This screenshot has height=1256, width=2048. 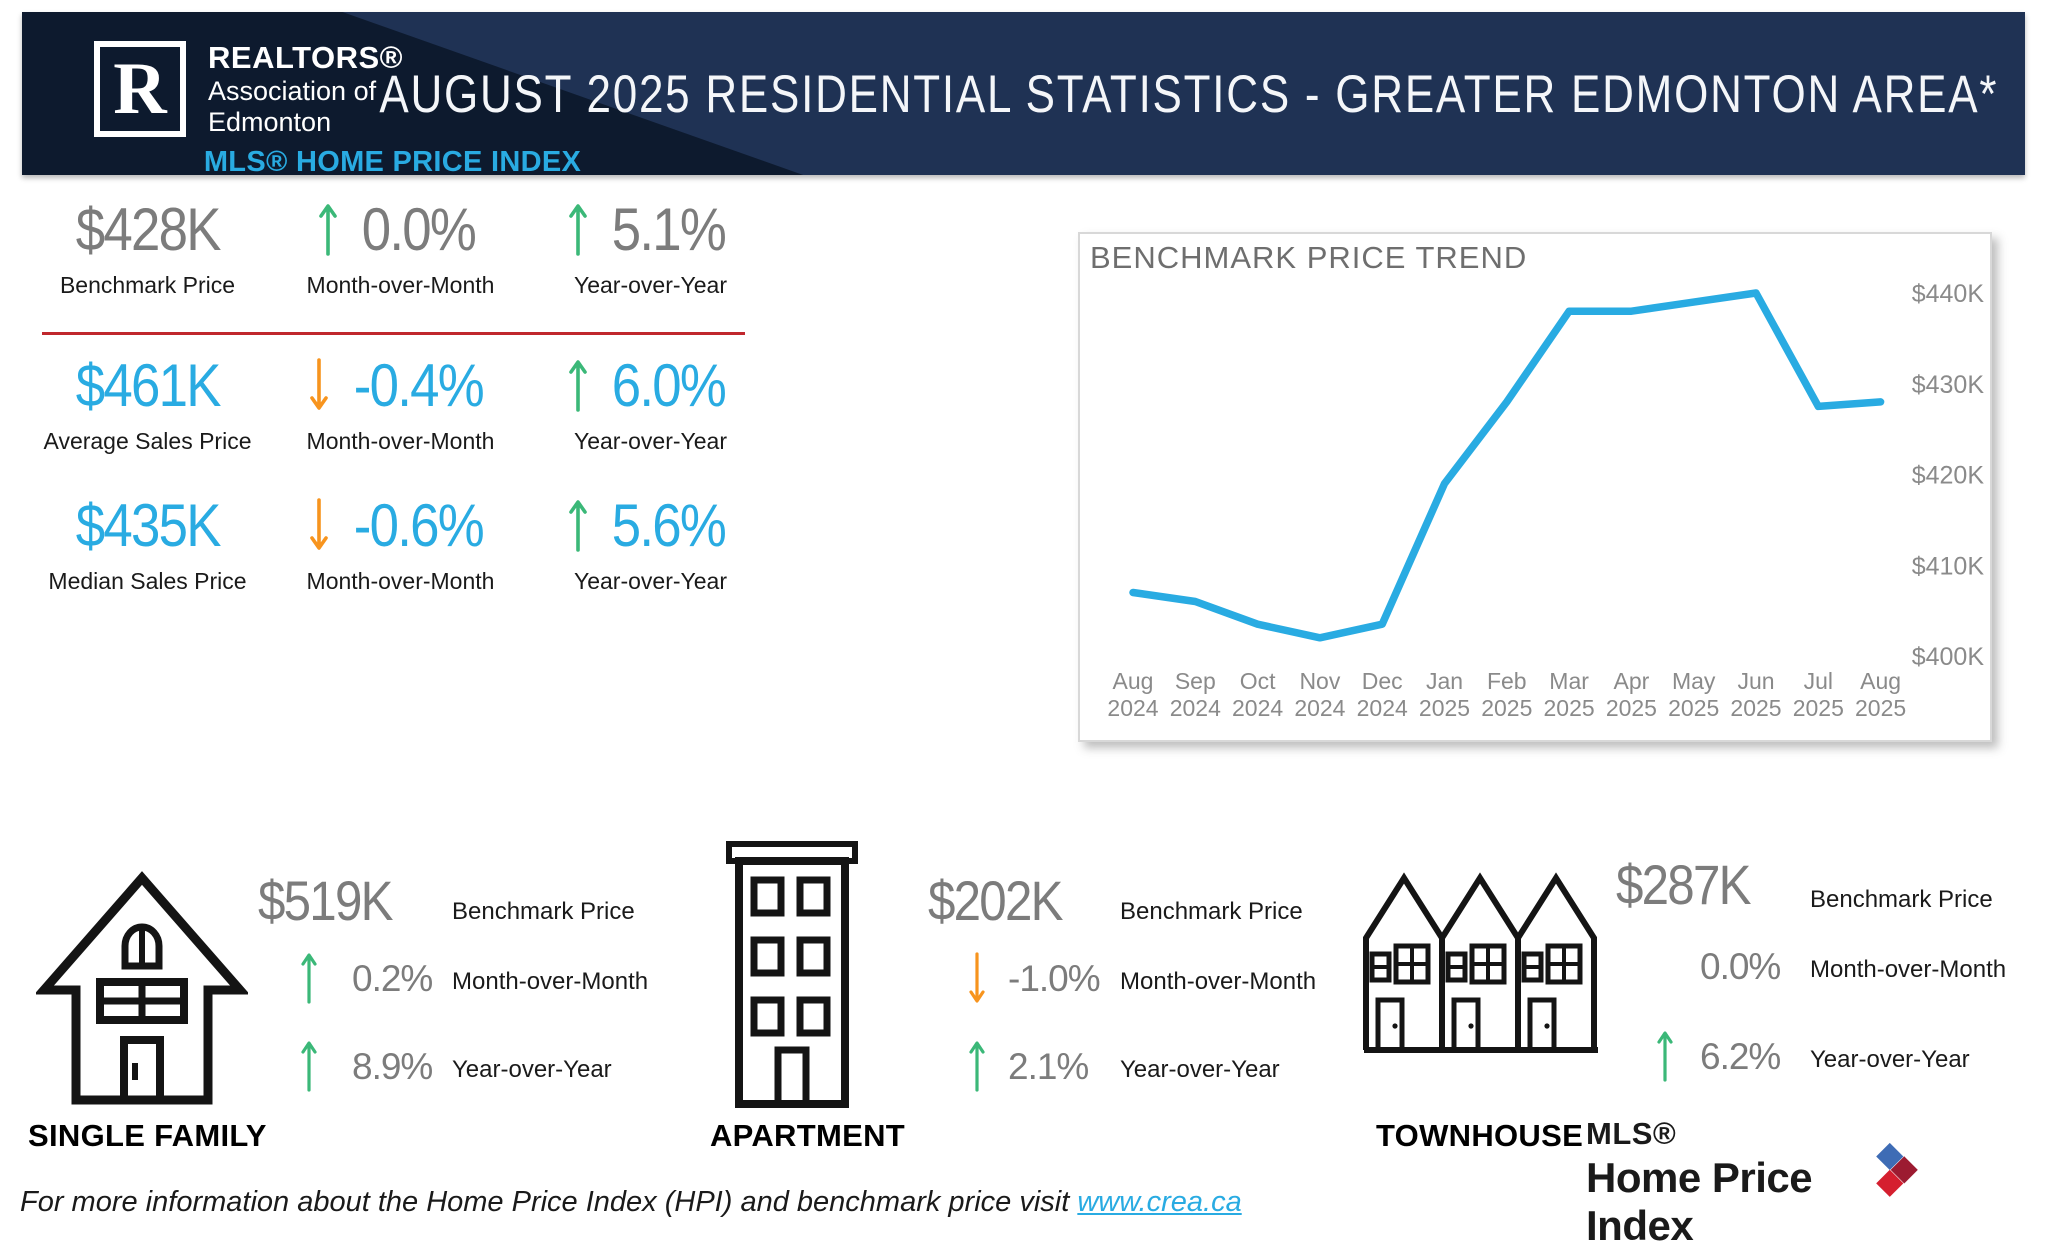 I want to click on mls-logo-line2: Home Price Index, so click(x=1699, y=1201).